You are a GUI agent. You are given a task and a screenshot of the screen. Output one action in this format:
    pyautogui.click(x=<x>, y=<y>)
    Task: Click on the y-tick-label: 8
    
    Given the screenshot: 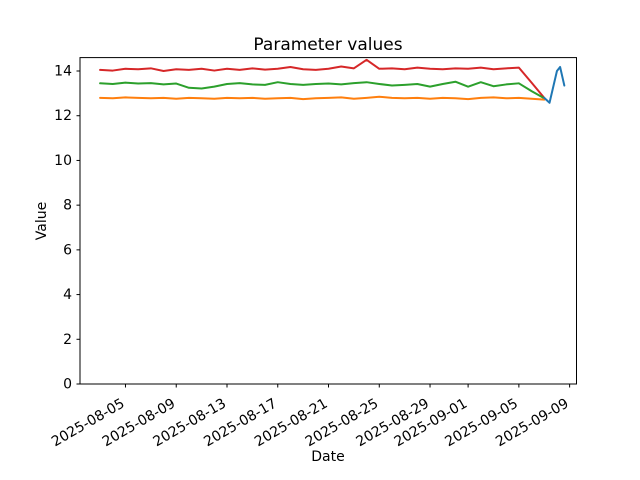 What is the action you would take?
    pyautogui.click(x=67, y=206)
    